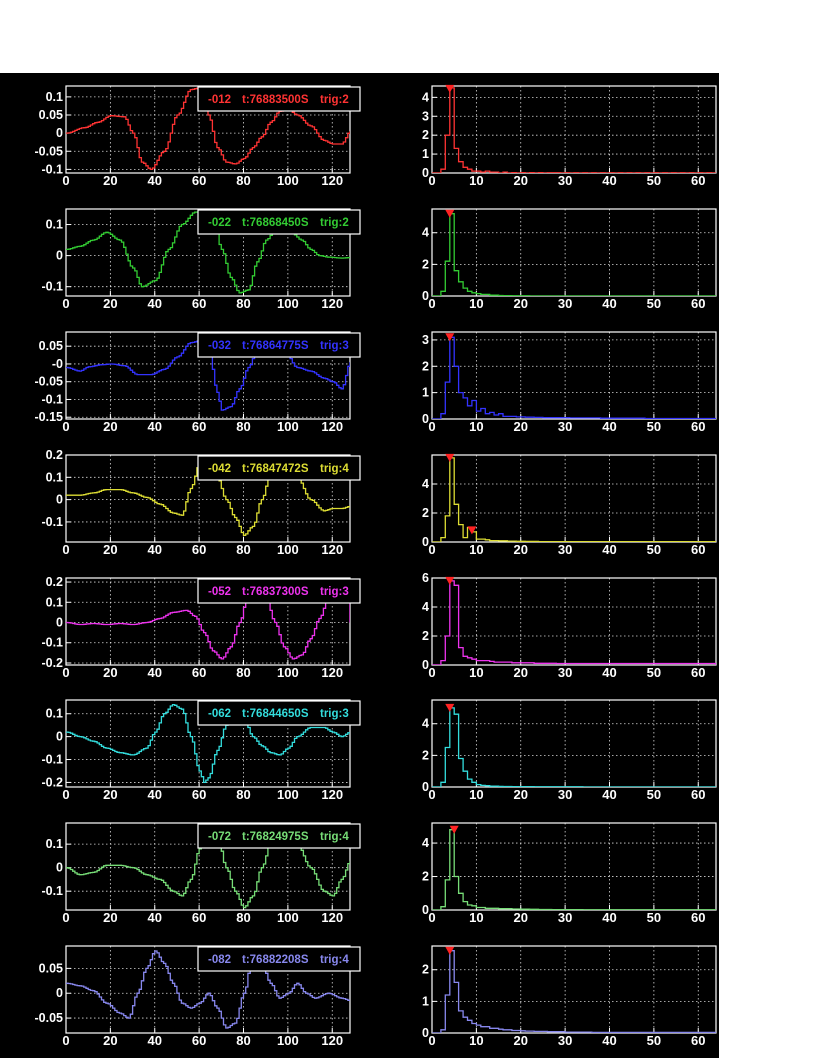  Describe the element at coordinates (219, 223) in the screenshot. I see `waveform-channel-label: -022` at that location.